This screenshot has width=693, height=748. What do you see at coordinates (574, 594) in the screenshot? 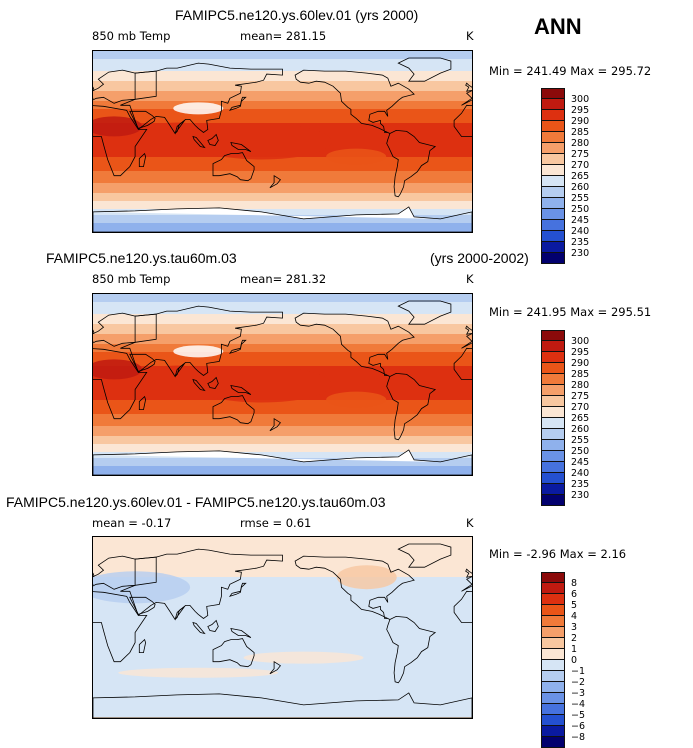
I see `colorbar-label: 6` at bounding box center [574, 594].